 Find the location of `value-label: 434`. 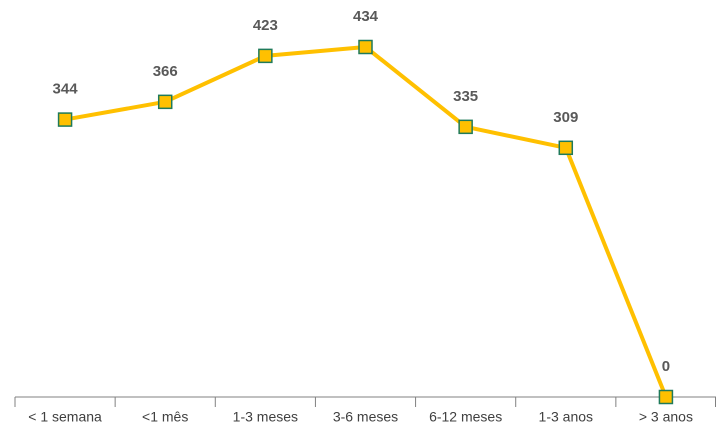

value-label: 434 is located at coordinates (366, 16).